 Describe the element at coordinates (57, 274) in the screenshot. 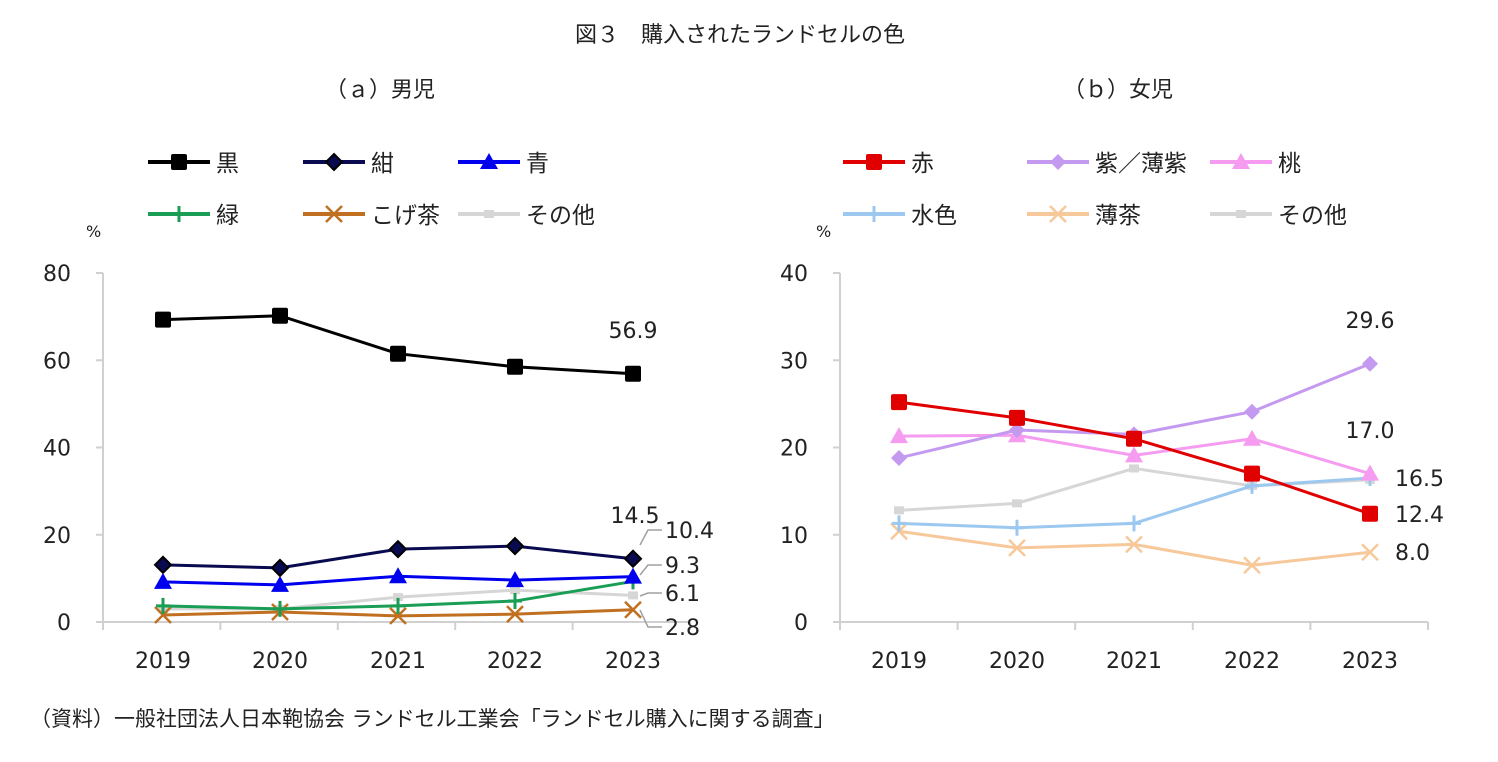

I see `y-tick-label: 80` at that location.